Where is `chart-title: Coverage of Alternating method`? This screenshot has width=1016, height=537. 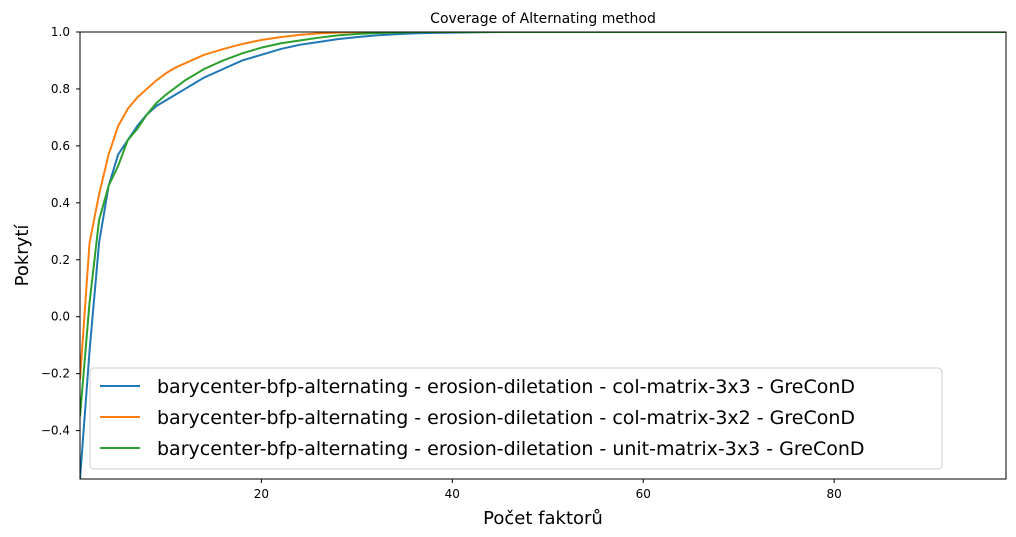 chart-title: Coverage of Alternating method is located at coordinates (543, 19).